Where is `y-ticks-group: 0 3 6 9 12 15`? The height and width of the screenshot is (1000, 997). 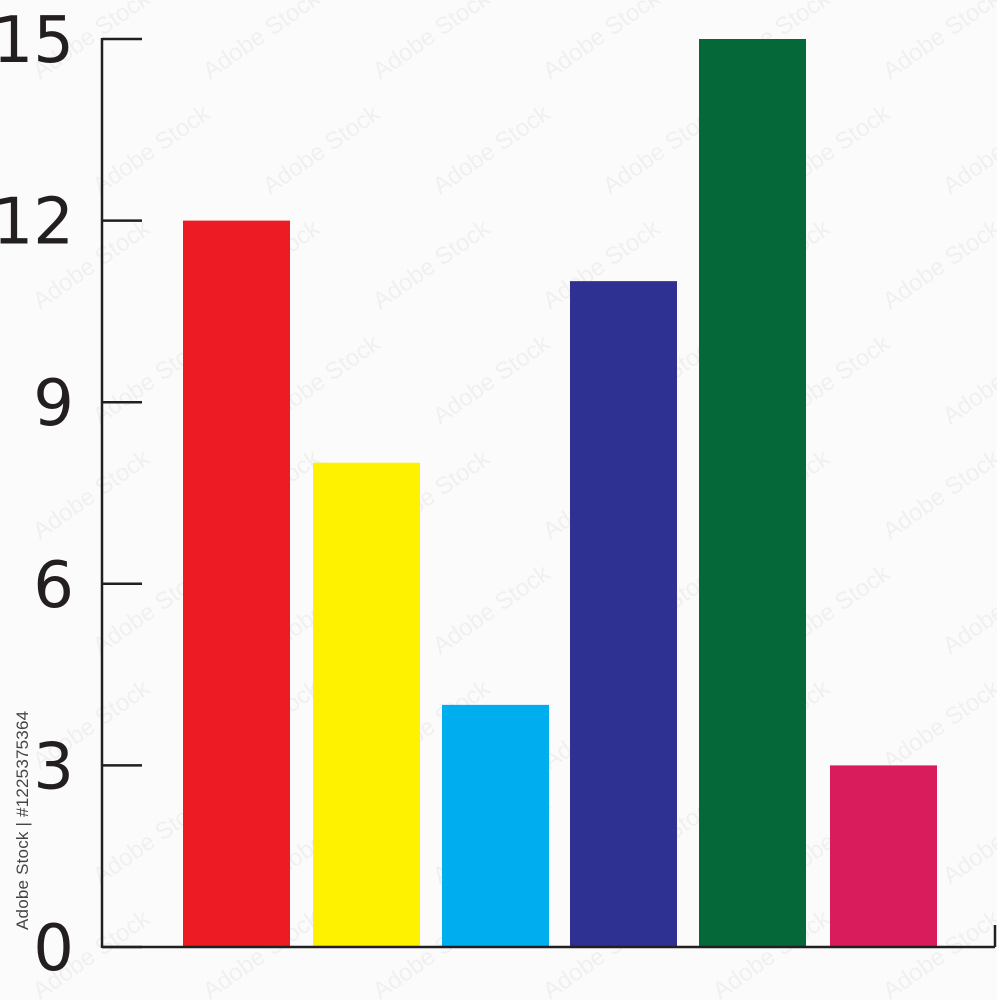 y-ticks-group: 0 3 6 9 12 15 is located at coordinates (71, 495).